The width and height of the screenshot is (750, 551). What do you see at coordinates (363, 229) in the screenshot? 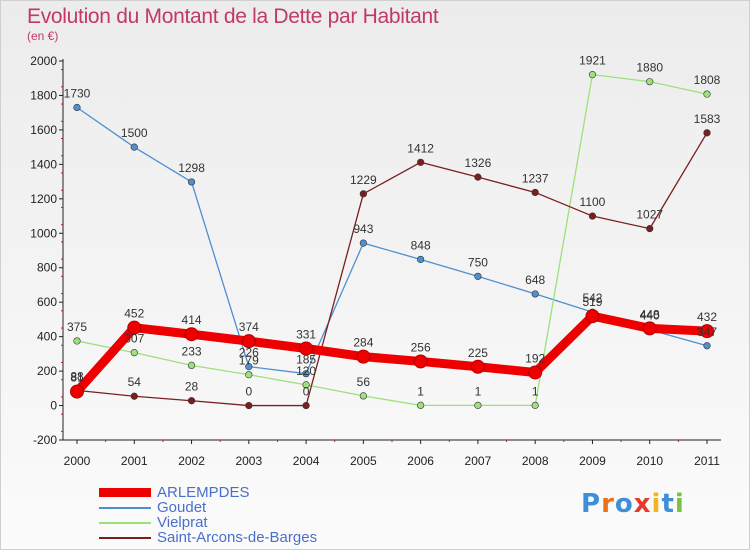
I see `data-label-1: 943` at bounding box center [363, 229].